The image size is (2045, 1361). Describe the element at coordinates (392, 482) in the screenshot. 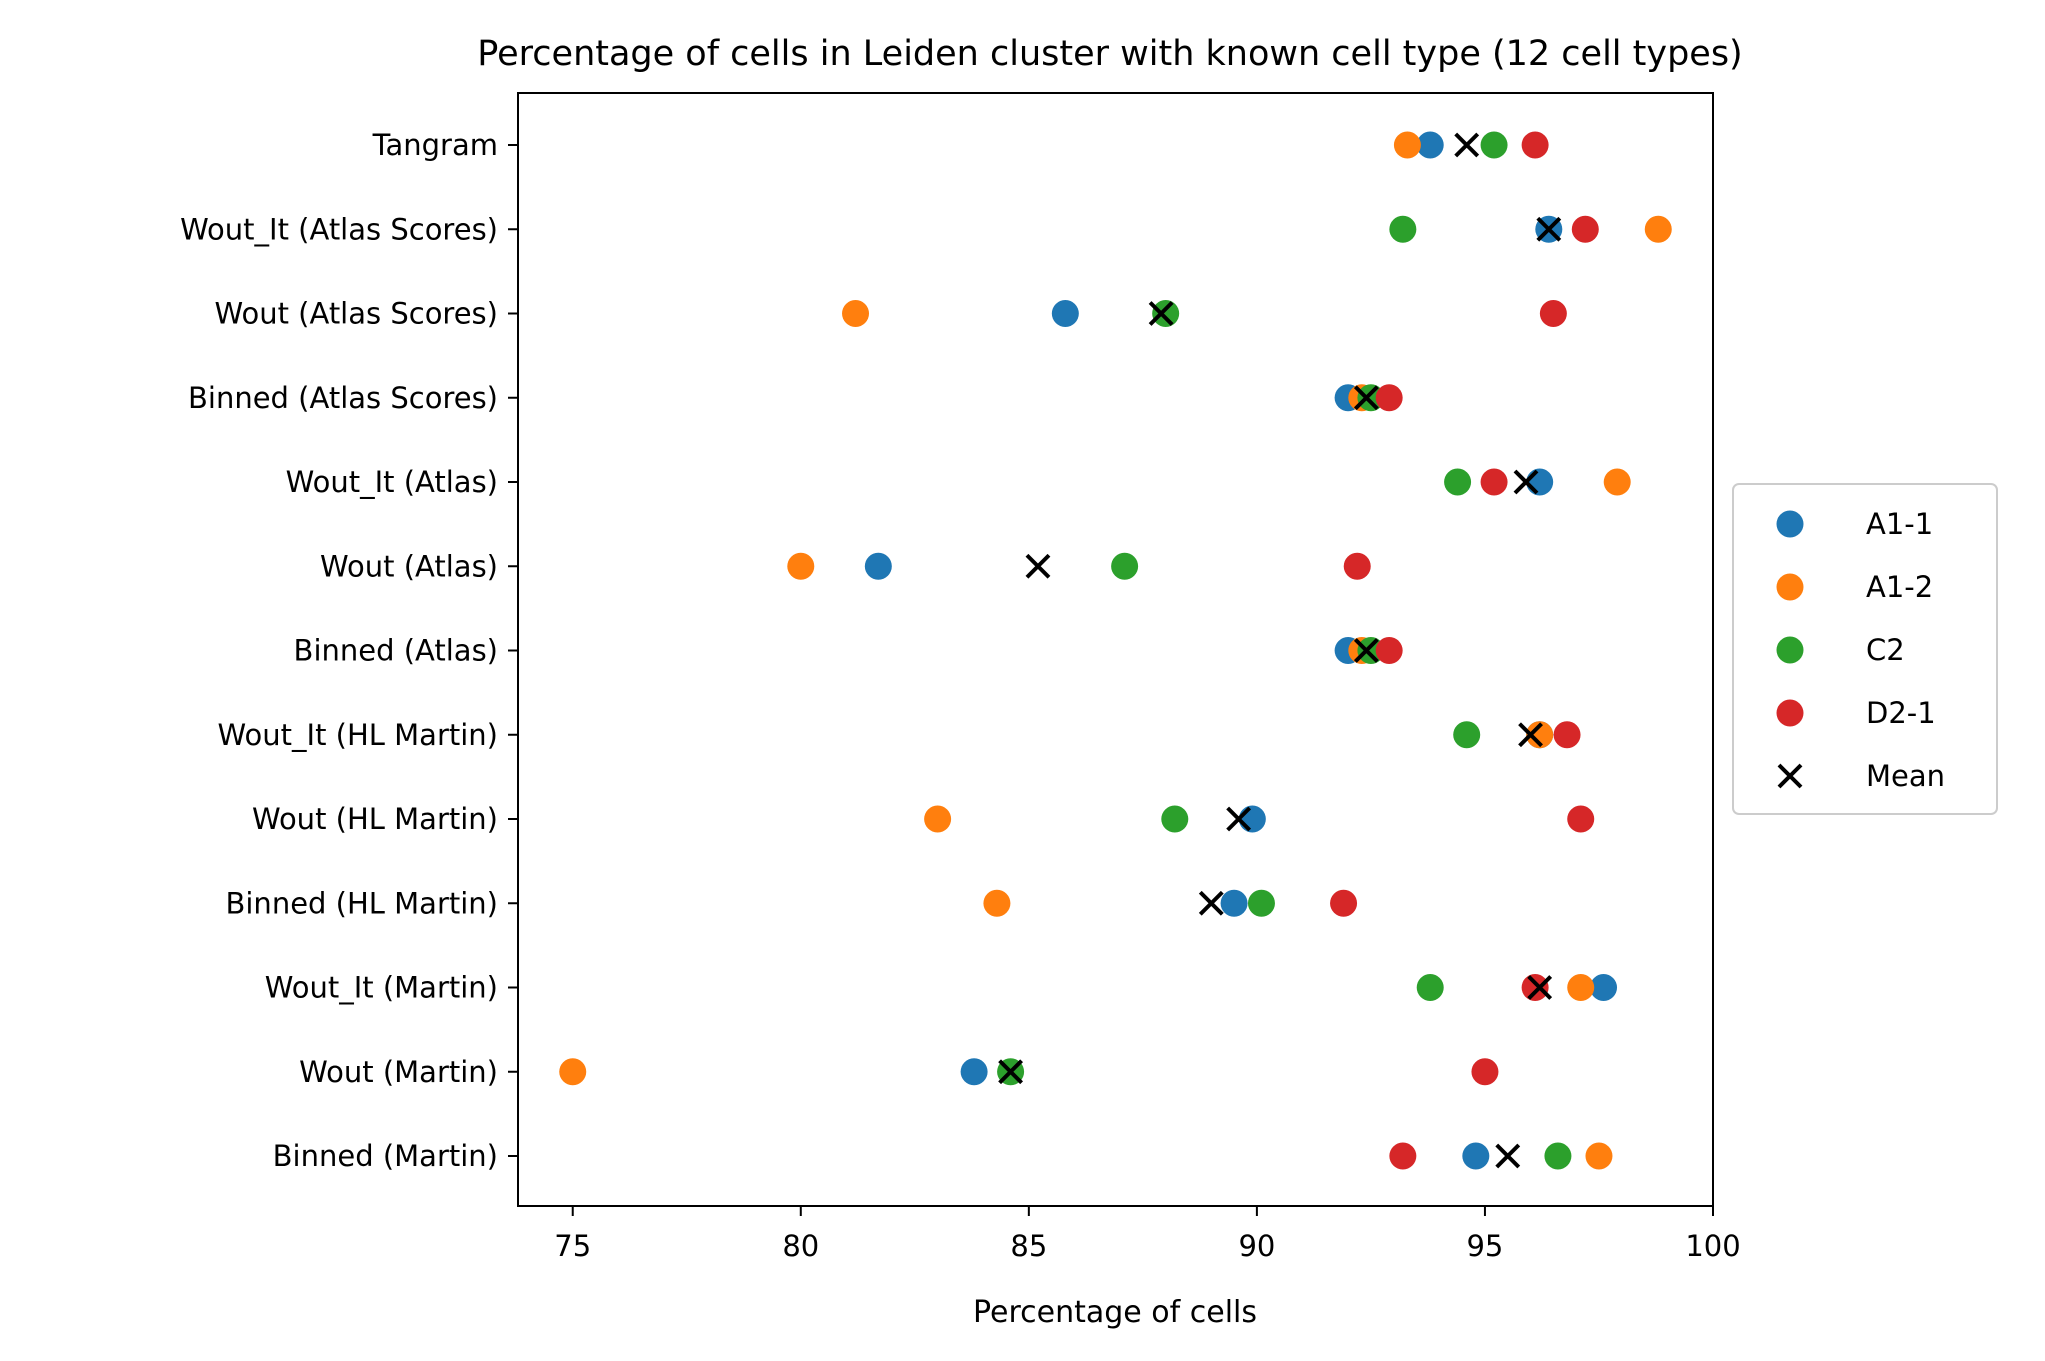

I see `y-tick-label: Wout_It (Atlas)` at that location.